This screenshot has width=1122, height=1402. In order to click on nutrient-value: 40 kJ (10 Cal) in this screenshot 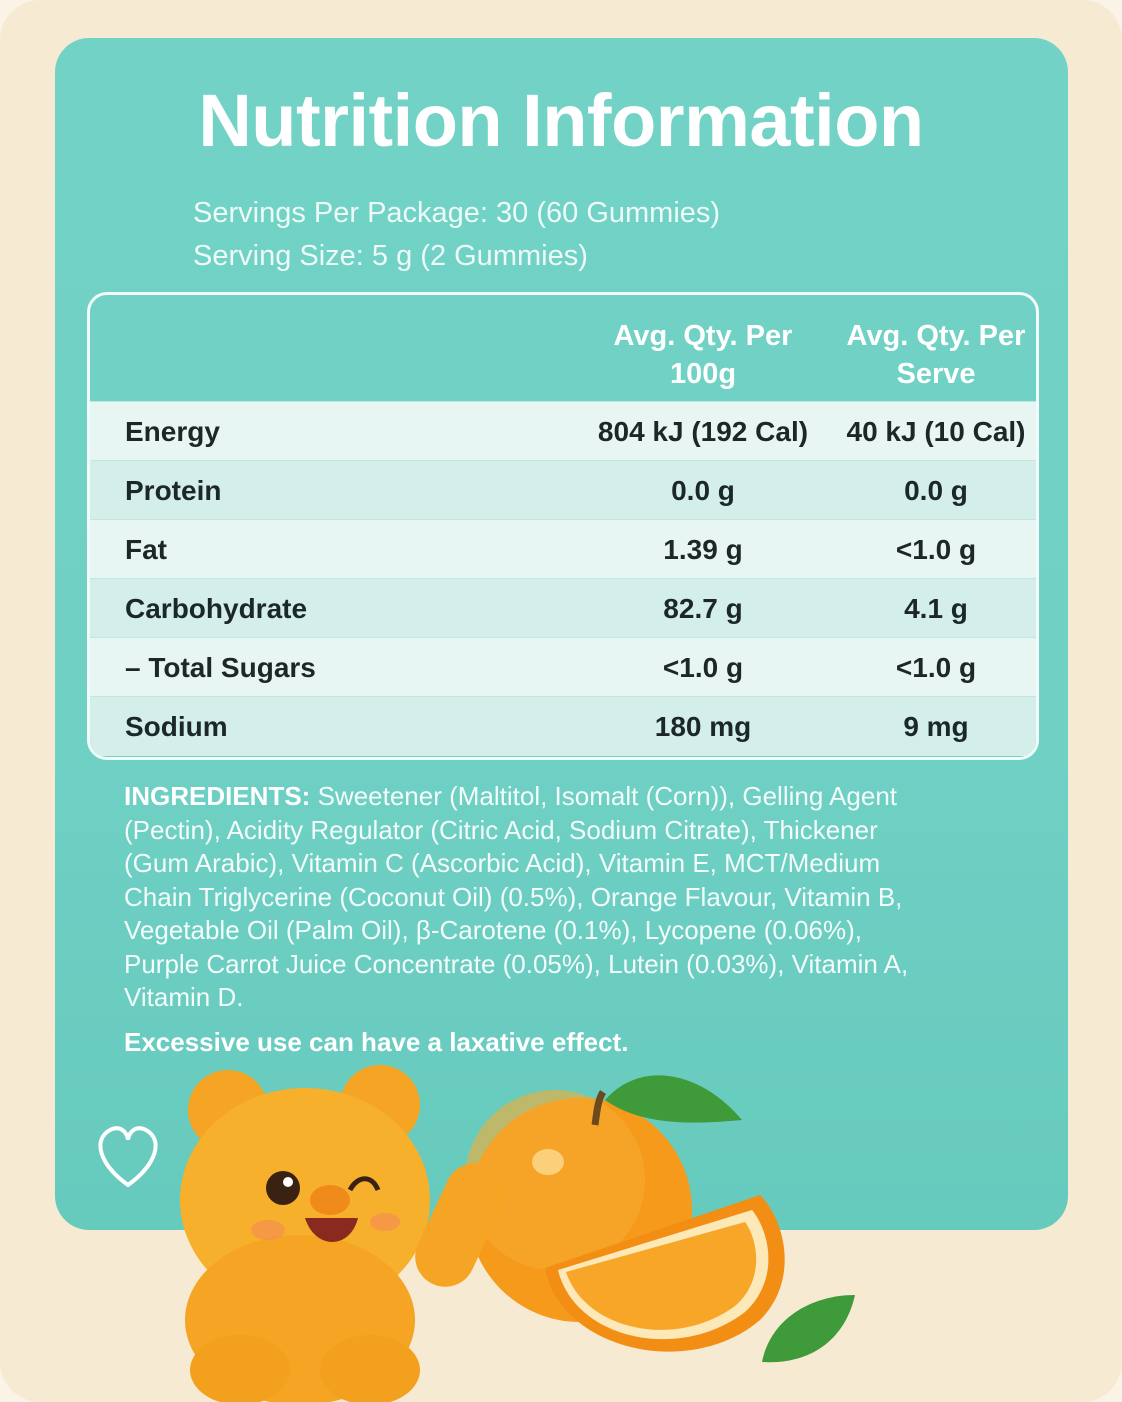, I will do `click(936, 431)`.